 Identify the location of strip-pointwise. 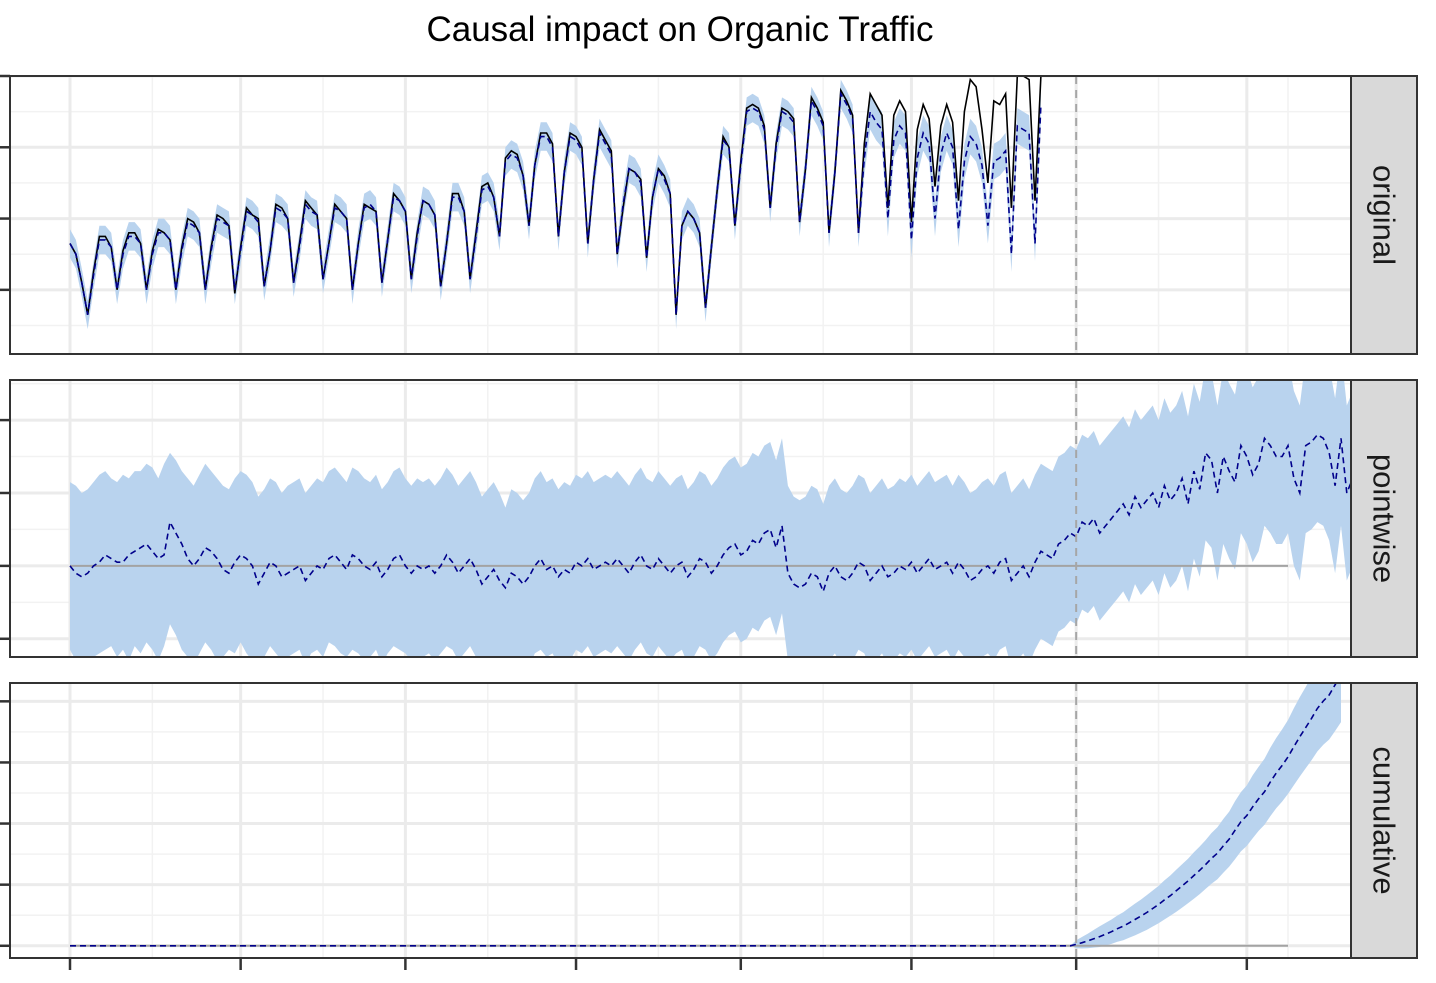
(1384, 518).